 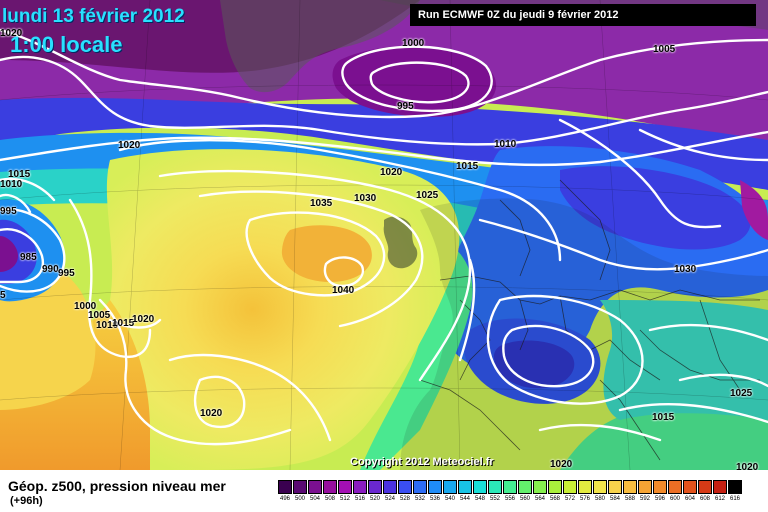 I want to click on scale-tick-label: 528, so click(x=404, y=499).